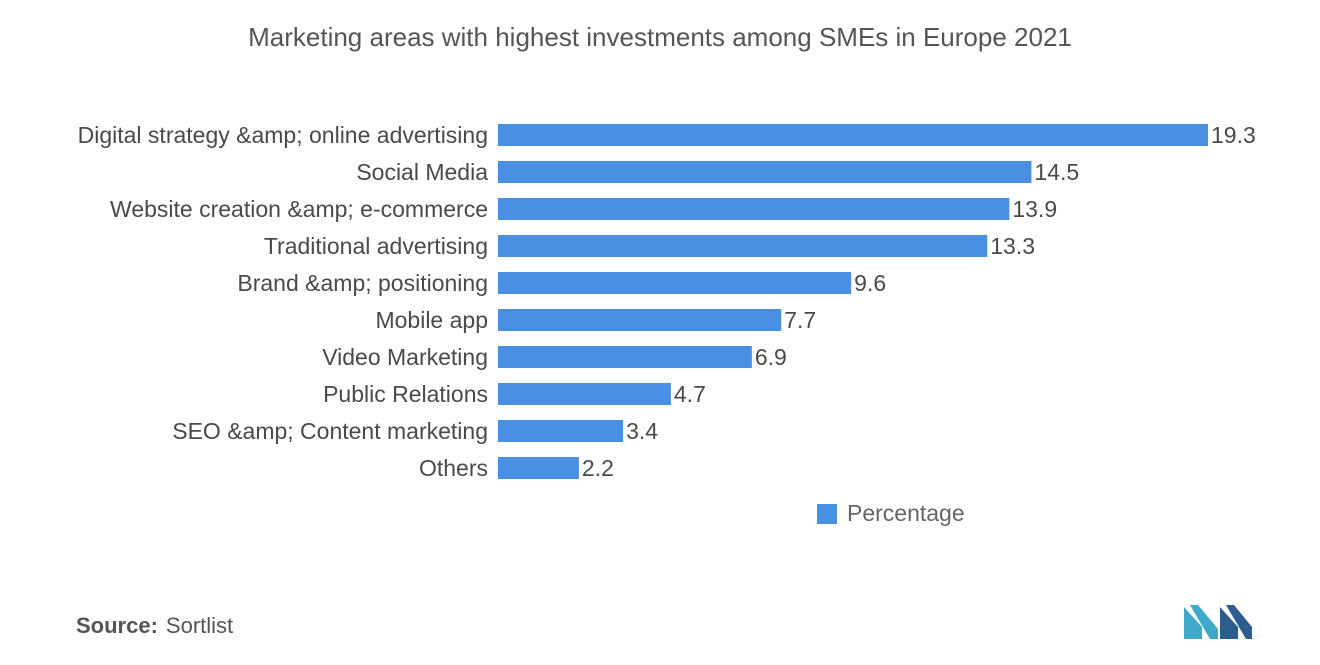 Image resolution: width=1320 pixels, height=665 pixels. What do you see at coordinates (870, 283) in the screenshot?
I see `value-label: 9.6` at bounding box center [870, 283].